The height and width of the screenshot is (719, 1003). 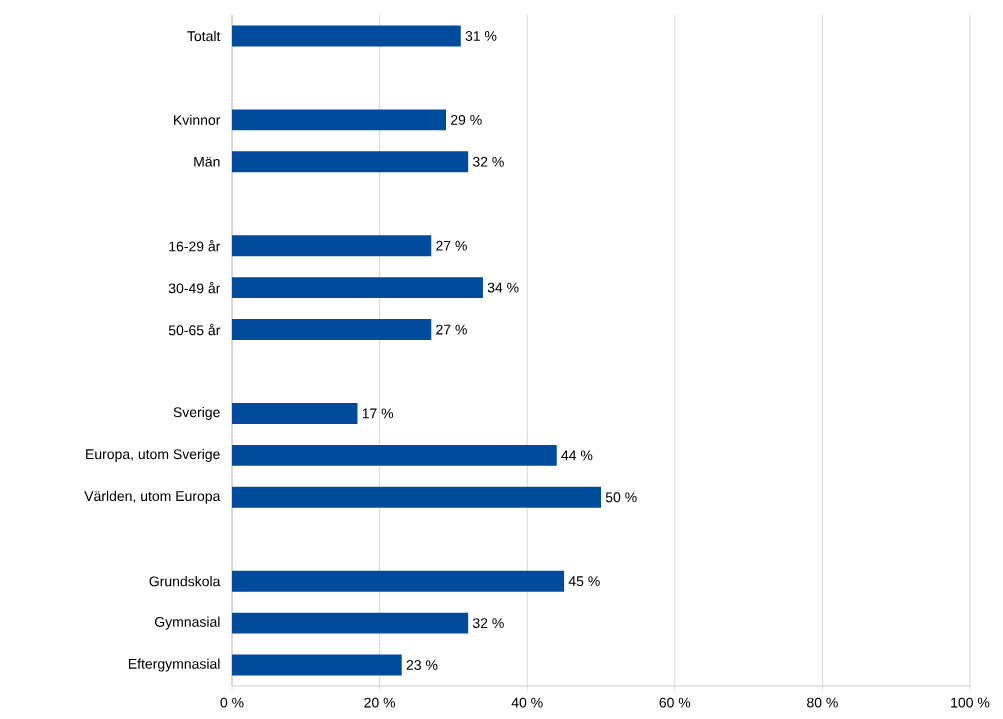 What do you see at coordinates (577, 455) in the screenshot?
I see `data-label: 44 %` at bounding box center [577, 455].